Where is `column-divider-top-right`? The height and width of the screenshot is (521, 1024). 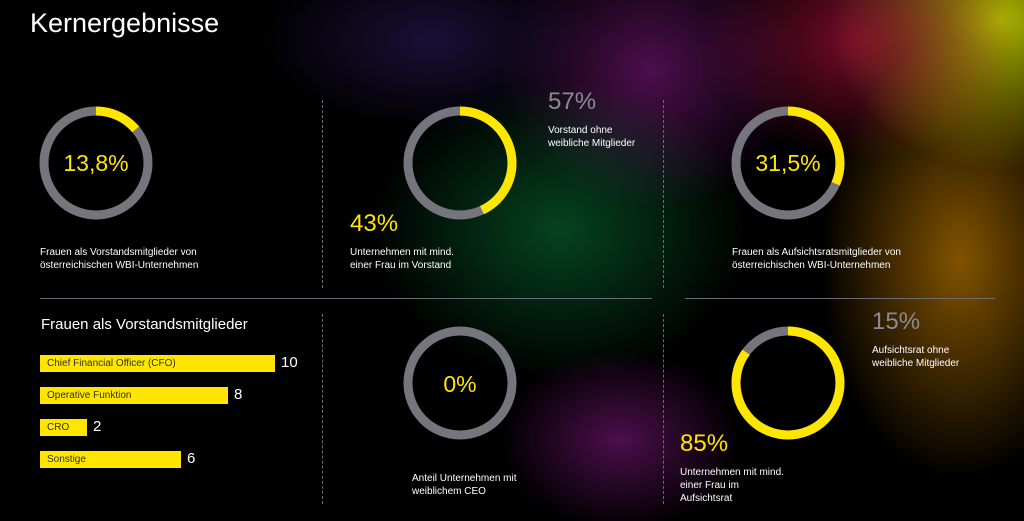 column-divider-top-right is located at coordinates (663, 194).